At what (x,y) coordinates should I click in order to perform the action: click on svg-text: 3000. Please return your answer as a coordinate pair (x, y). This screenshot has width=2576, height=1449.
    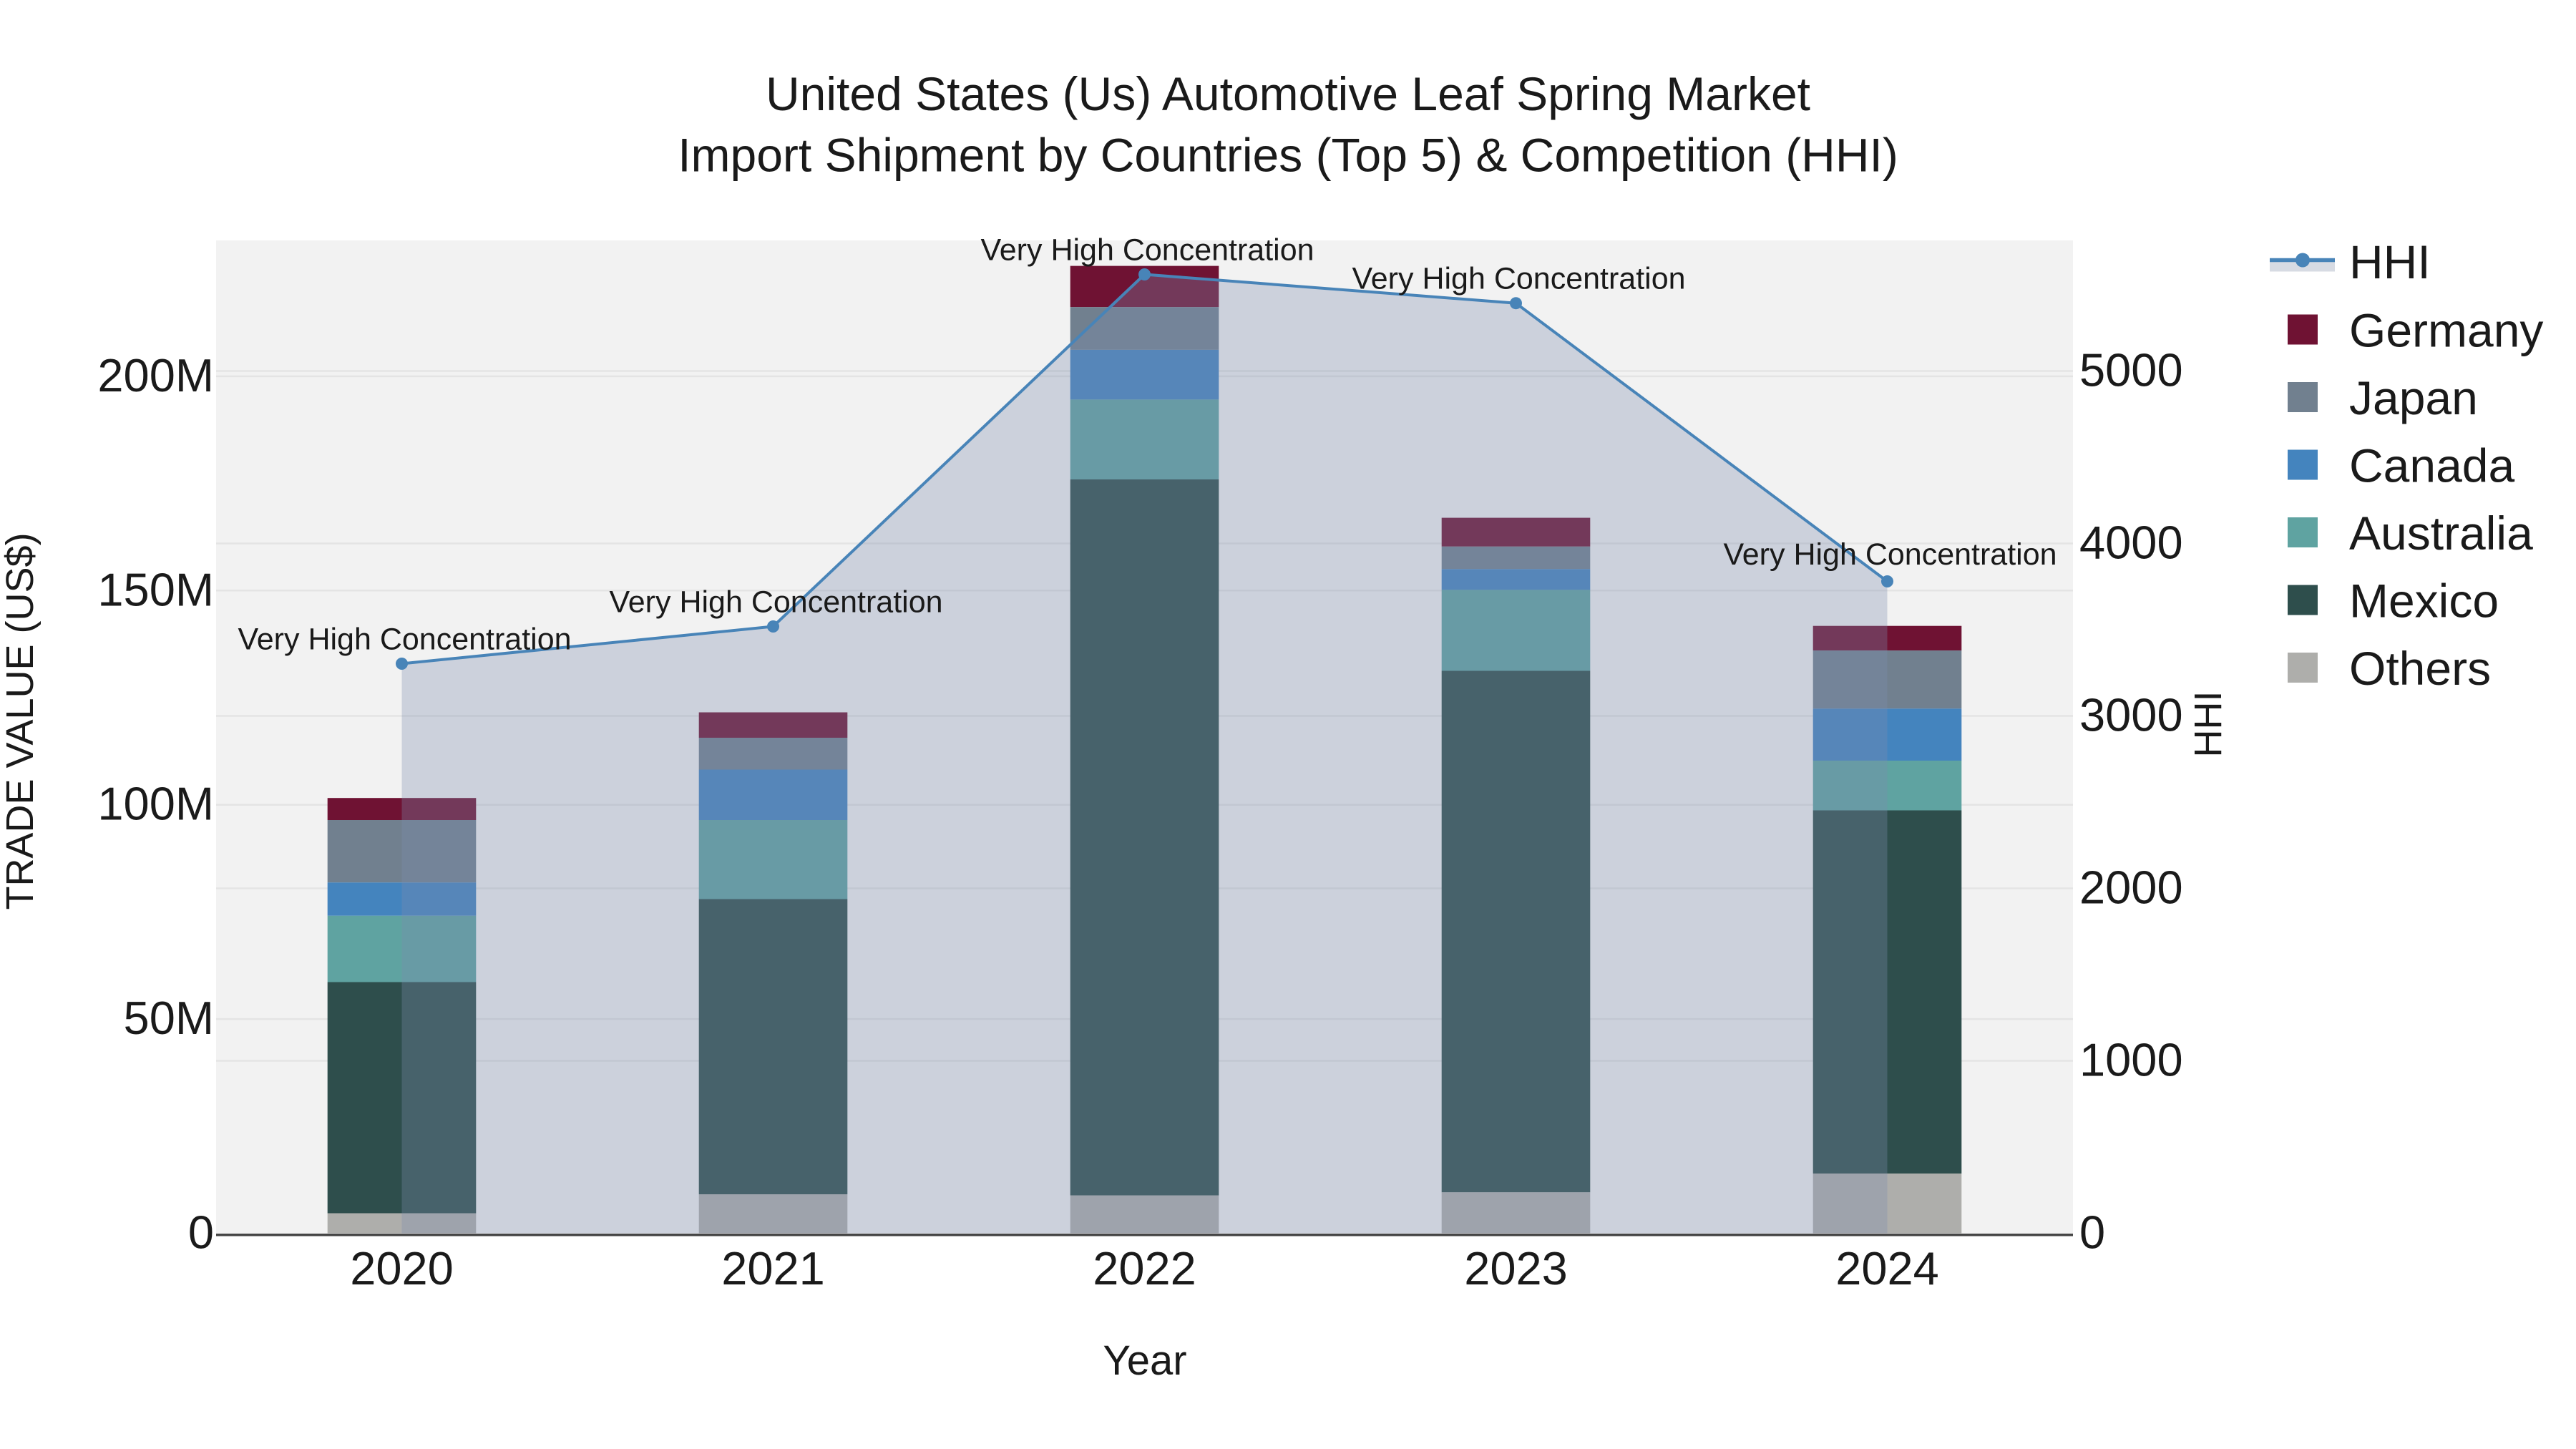
    Looking at the image, I should click on (2131, 715).